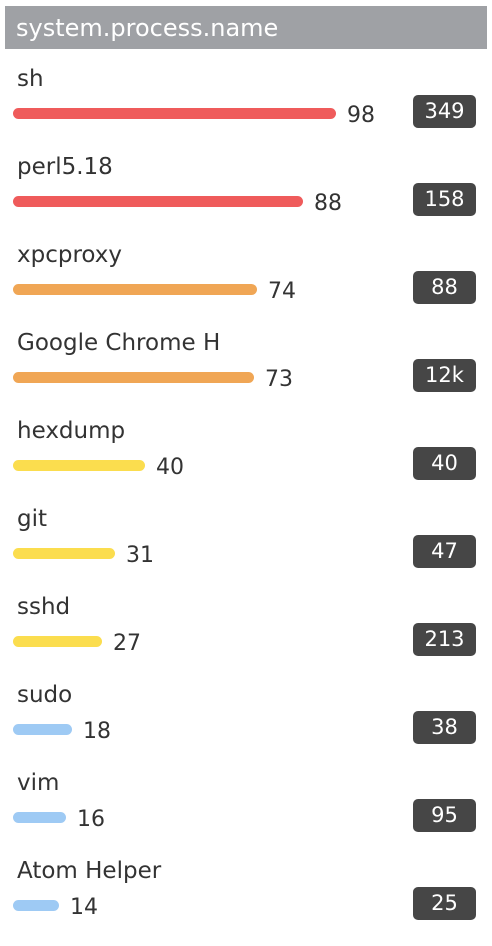 The height and width of the screenshot is (946, 492). I want to click on bar-value-label: 88, so click(328, 204).